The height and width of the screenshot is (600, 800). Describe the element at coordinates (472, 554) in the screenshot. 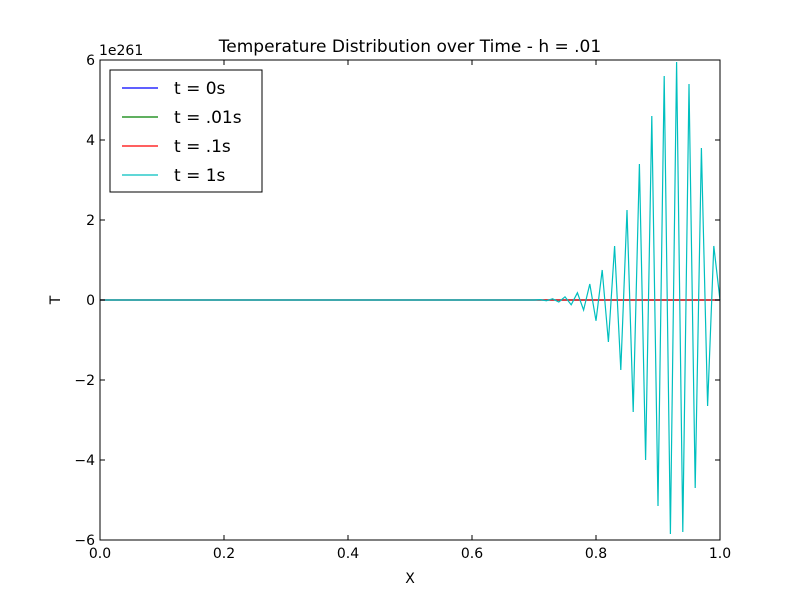

I see `x-tick-label: 0.6` at that location.